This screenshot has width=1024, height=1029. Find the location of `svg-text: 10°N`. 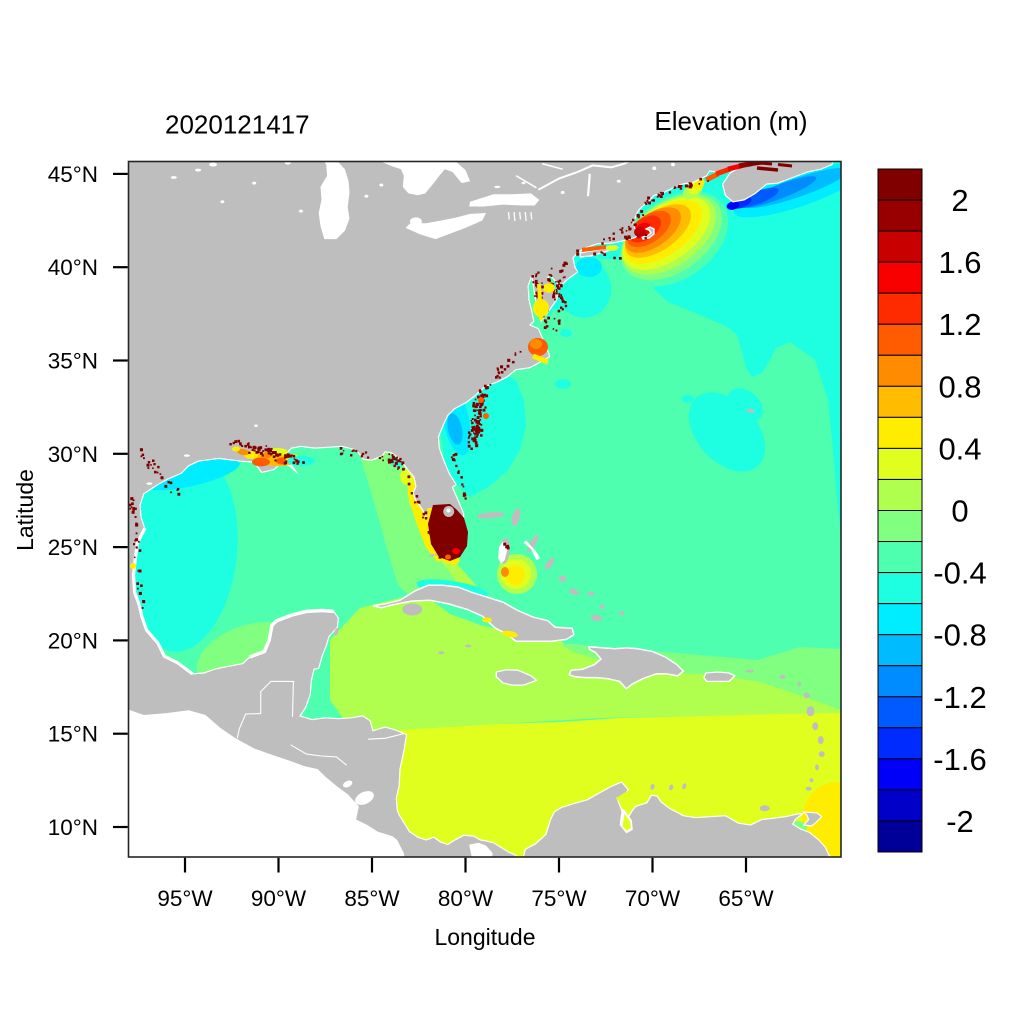

svg-text: 10°N is located at coordinates (73, 827).